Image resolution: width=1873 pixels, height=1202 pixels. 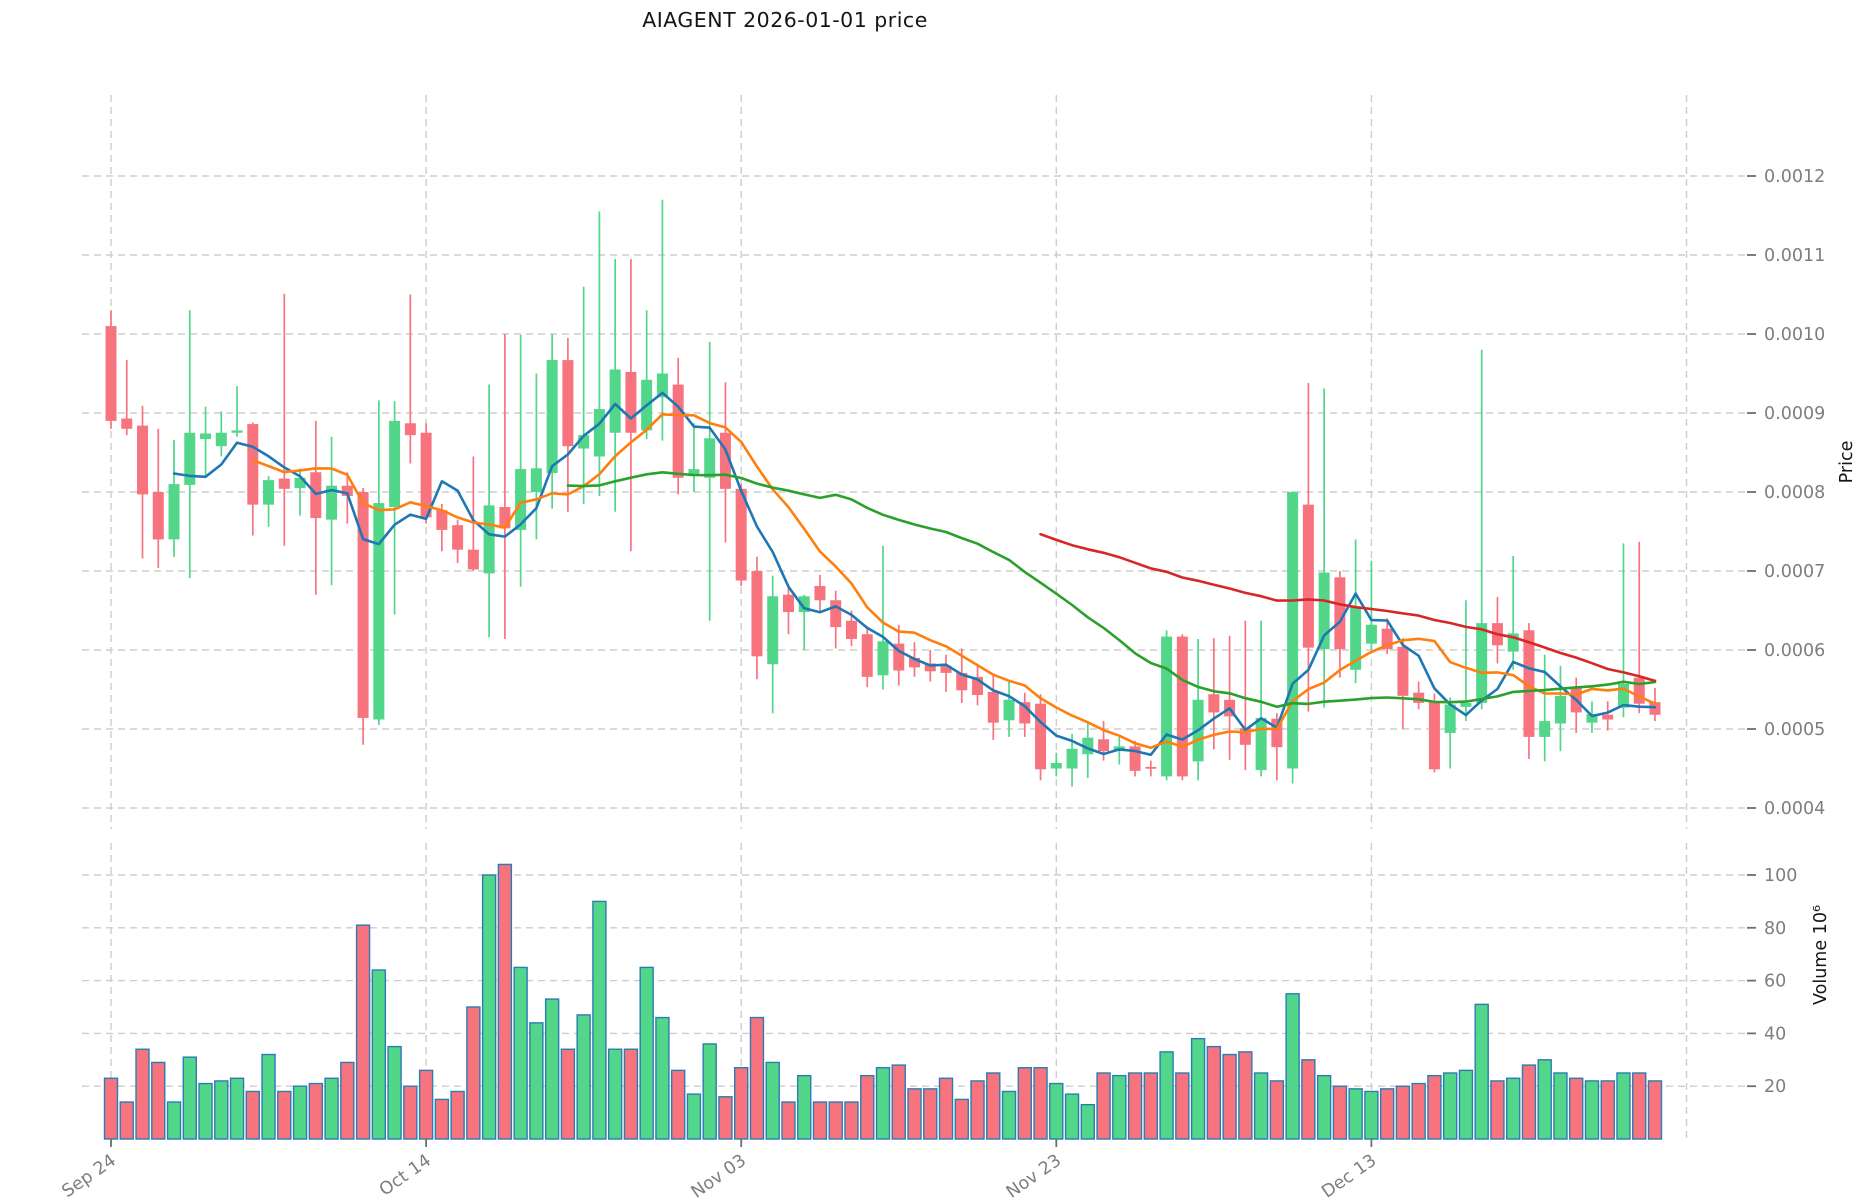 What do you see at coordinates (1775, 929) in the screenshot?
I see `volume-tick-label: 80` at bounding box center [1775, 929].